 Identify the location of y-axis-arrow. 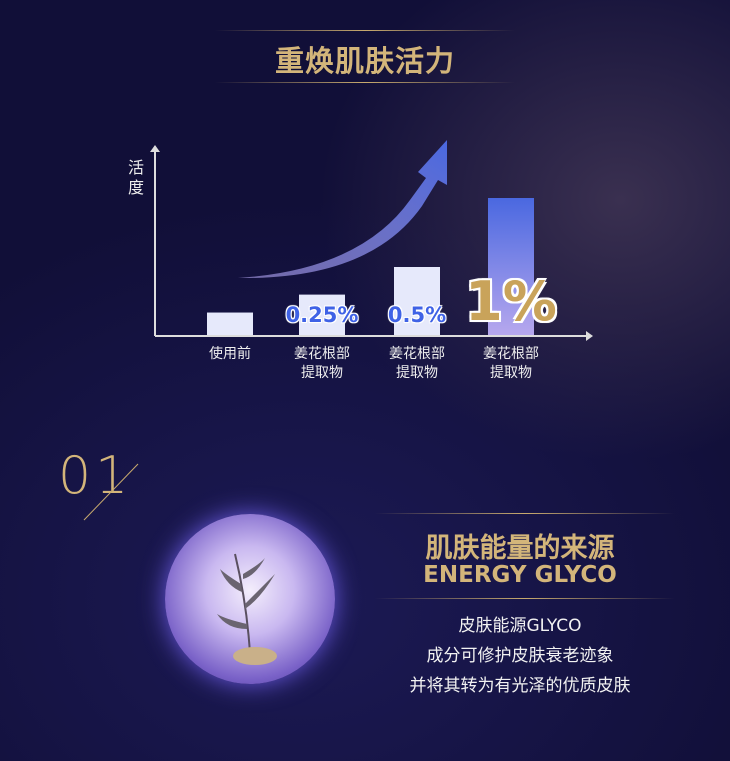
(155, 148).